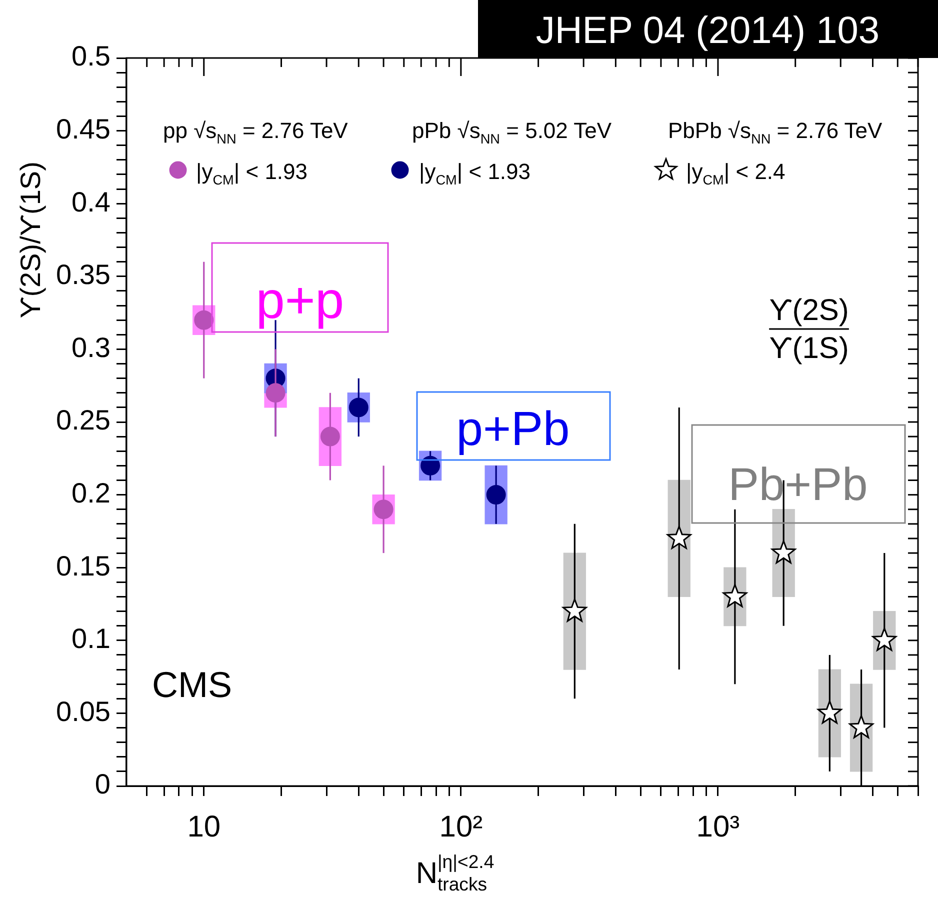 The height and width of the screenshot is (900, 938). I want to click on y-tick-label: 0.15, so click(83, 566).